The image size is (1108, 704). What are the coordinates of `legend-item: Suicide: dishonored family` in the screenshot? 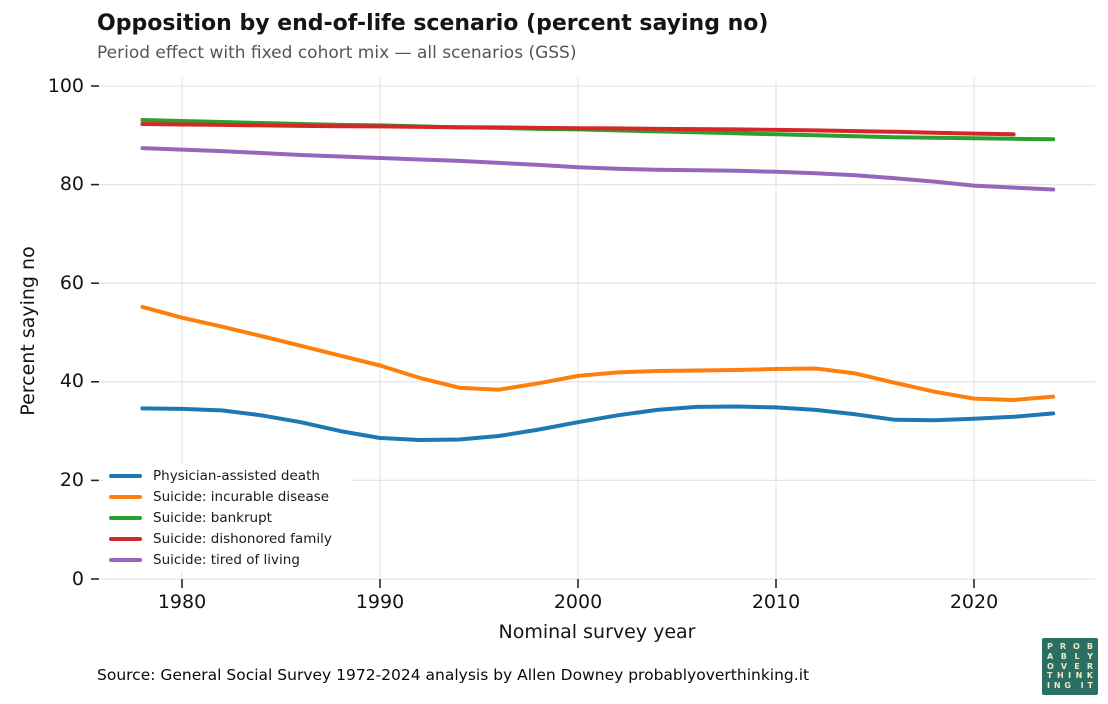 It's located at (227, 539).